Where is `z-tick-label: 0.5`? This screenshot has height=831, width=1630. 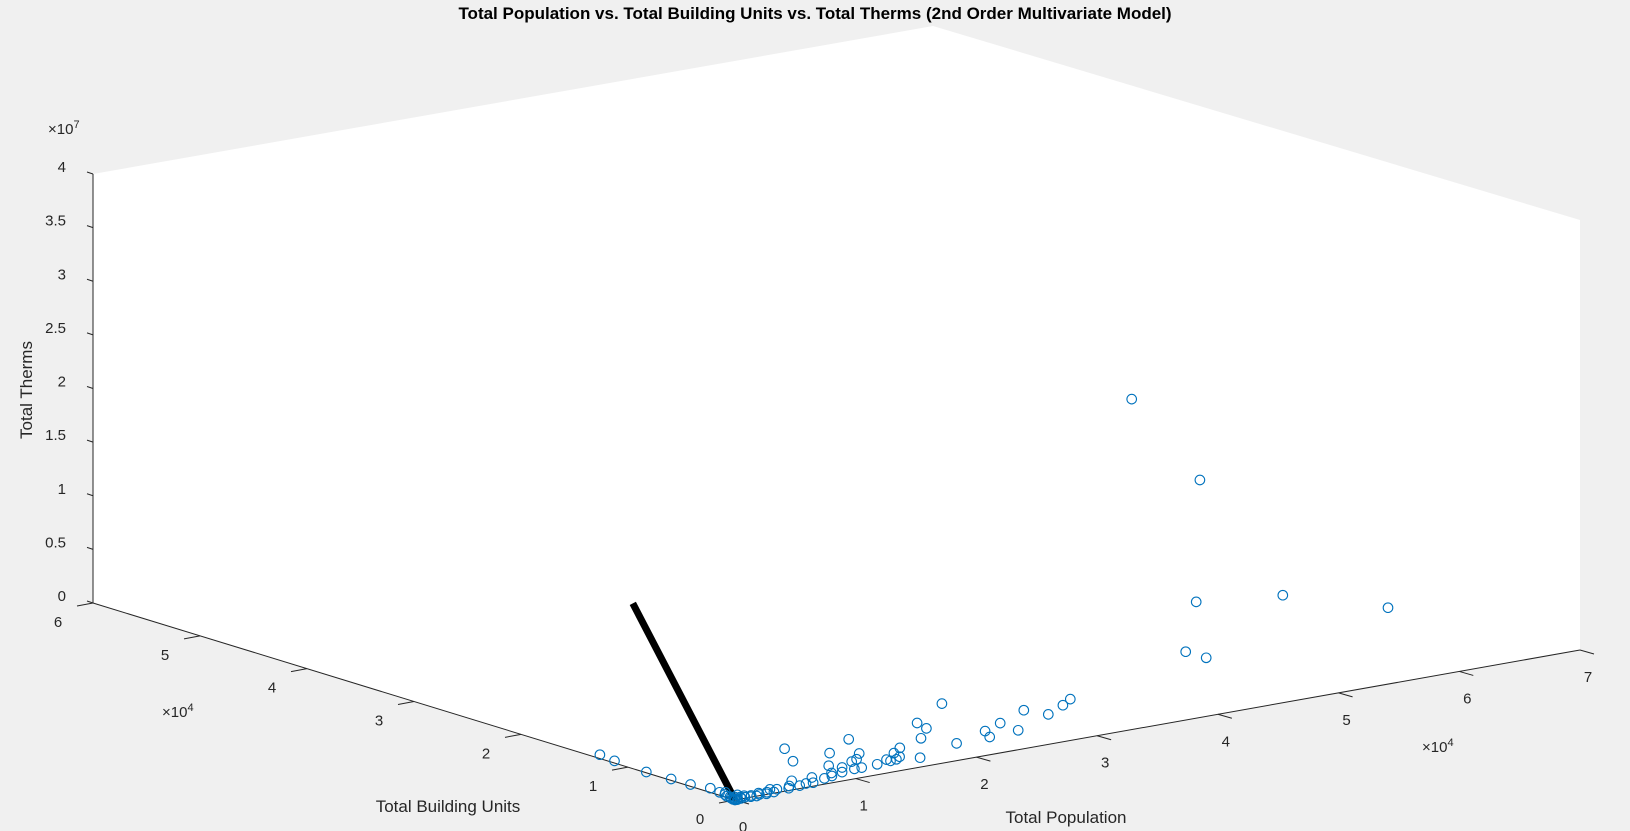
z-tick-label: 0.5 is located at coordinates (55, 542).